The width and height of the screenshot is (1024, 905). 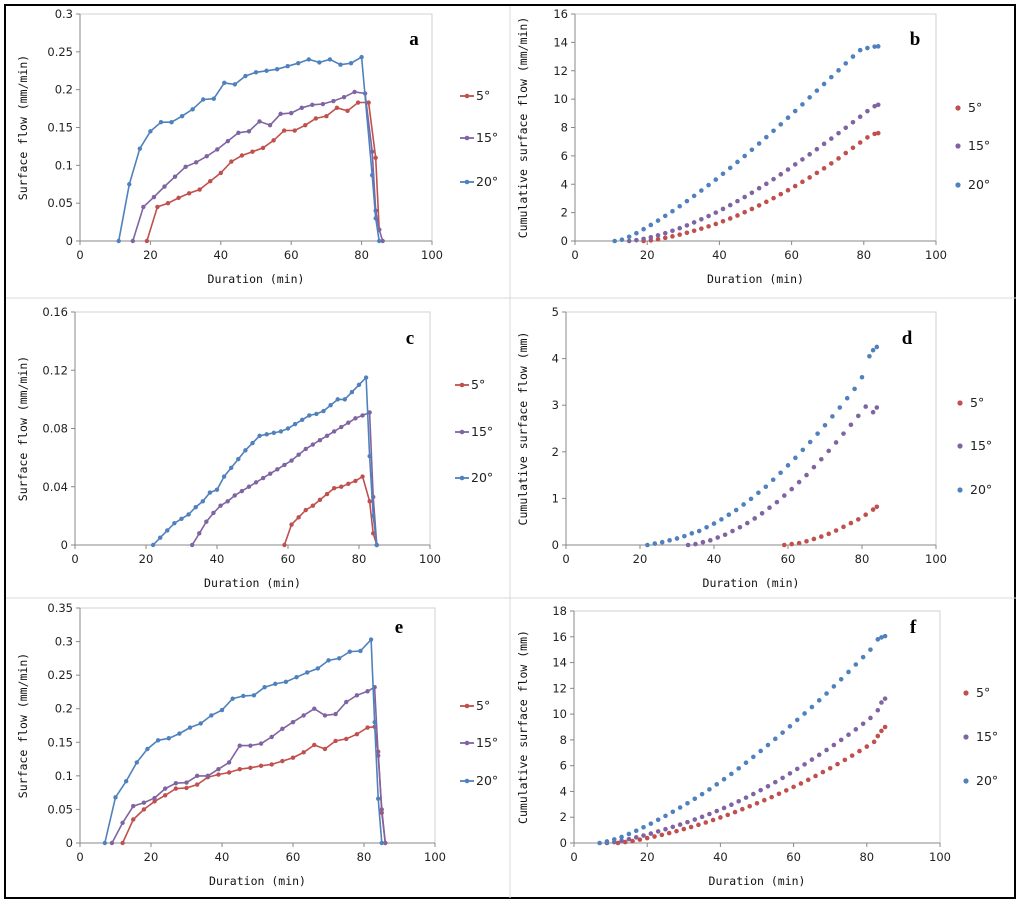 What do you see at coordinates (972, 145) in the screenshot?
I see `legend-entry: 15°` at bounding box center [972, 145].